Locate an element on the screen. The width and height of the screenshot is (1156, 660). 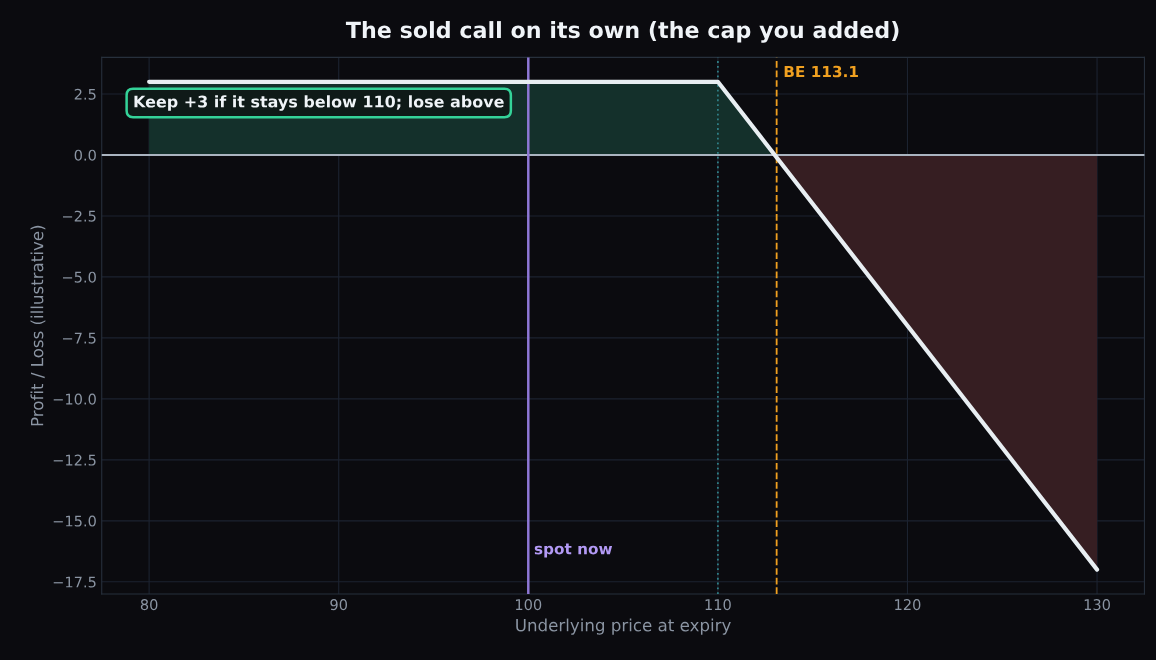
y-tick-label: 0.0 is located at coordinates (85, 155).